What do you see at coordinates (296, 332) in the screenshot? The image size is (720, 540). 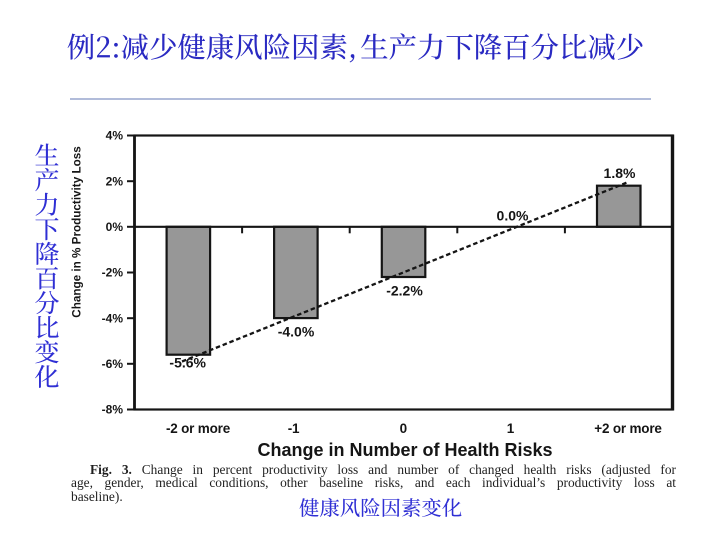 I see `svg-text: -4.0%` at bounding box center [296, 332].